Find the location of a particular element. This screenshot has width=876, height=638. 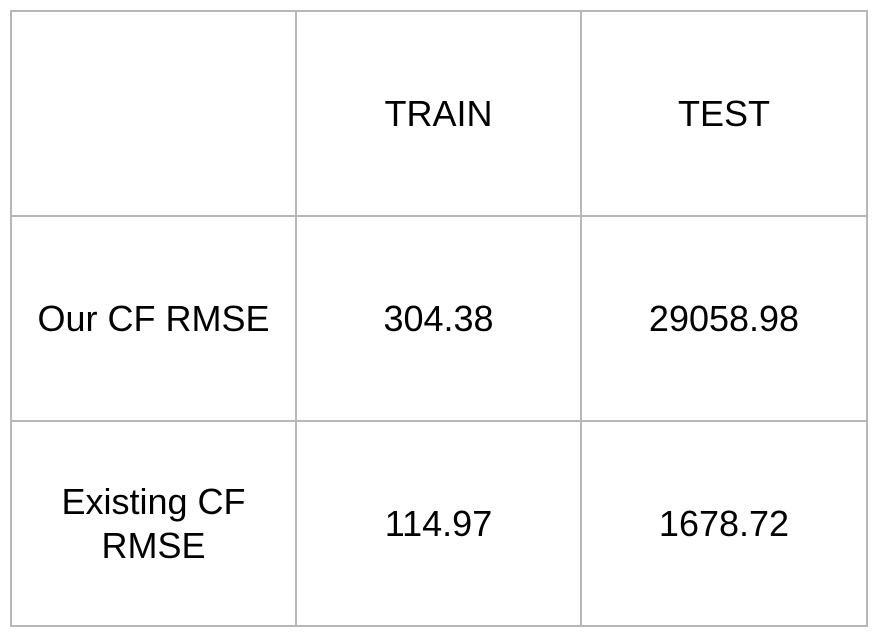

train-value-cell: 304.38 is located at coordinates (438, 318).